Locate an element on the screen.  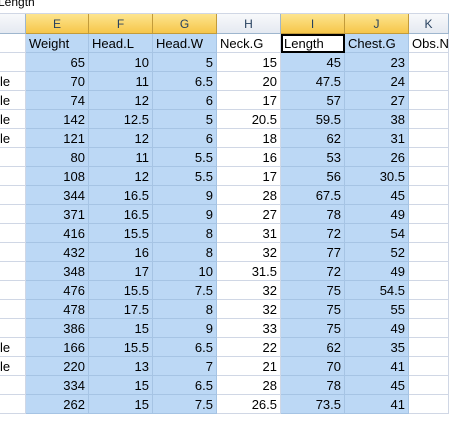
cell-E: 476 is located at coordinates (57, 290).